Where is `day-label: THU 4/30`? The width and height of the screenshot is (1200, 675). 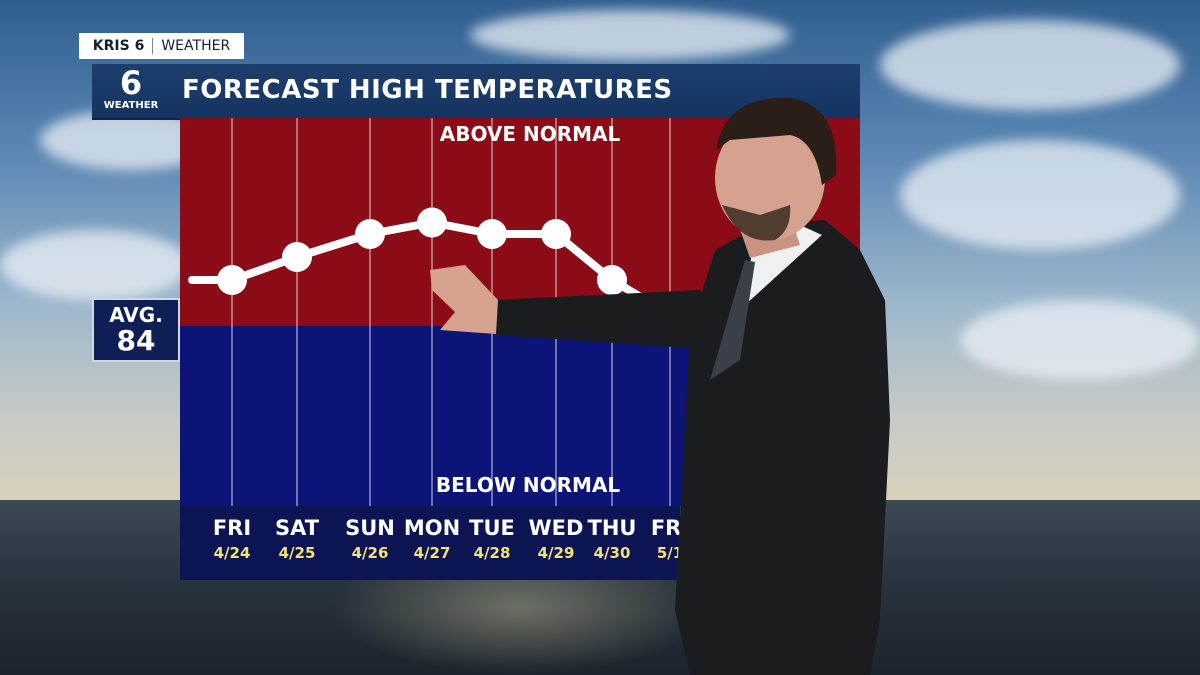
day-label: THU 4/30 is located at coordinates (612, 539).